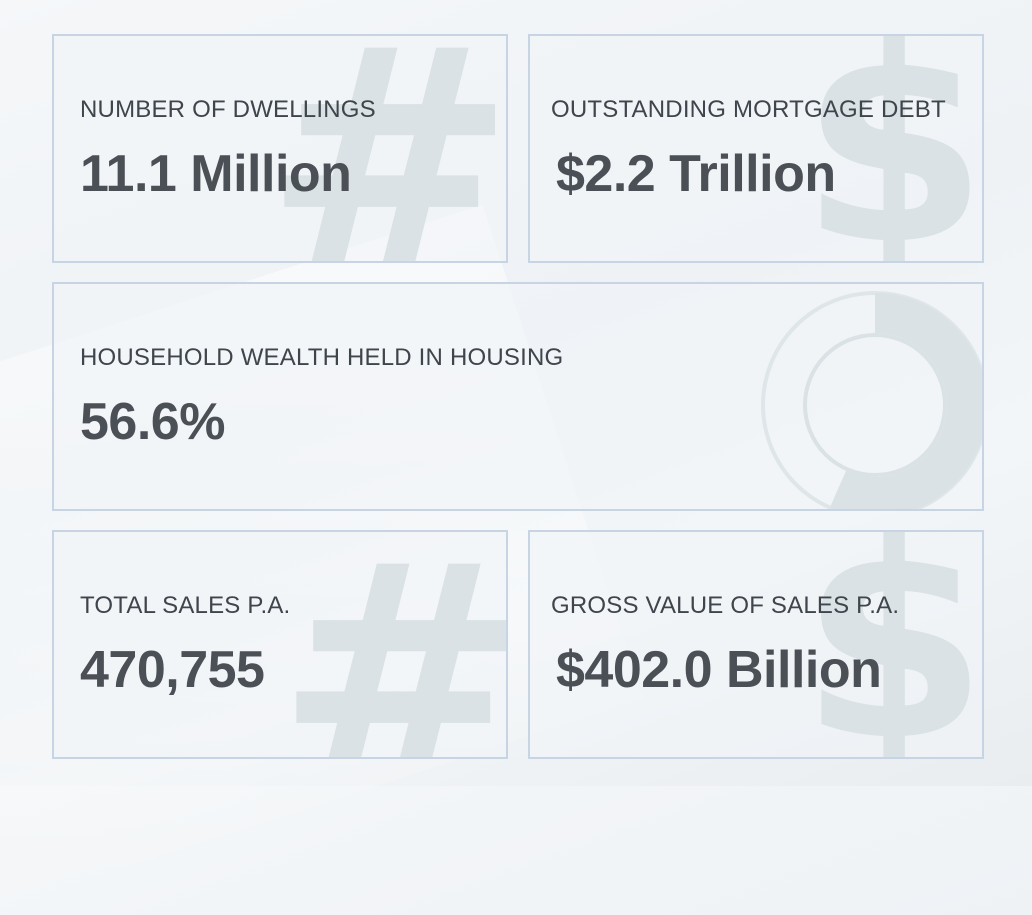 The image size is (1032, 915). I want to click on stat-value: $402.0 Billion, so click(719, 670).